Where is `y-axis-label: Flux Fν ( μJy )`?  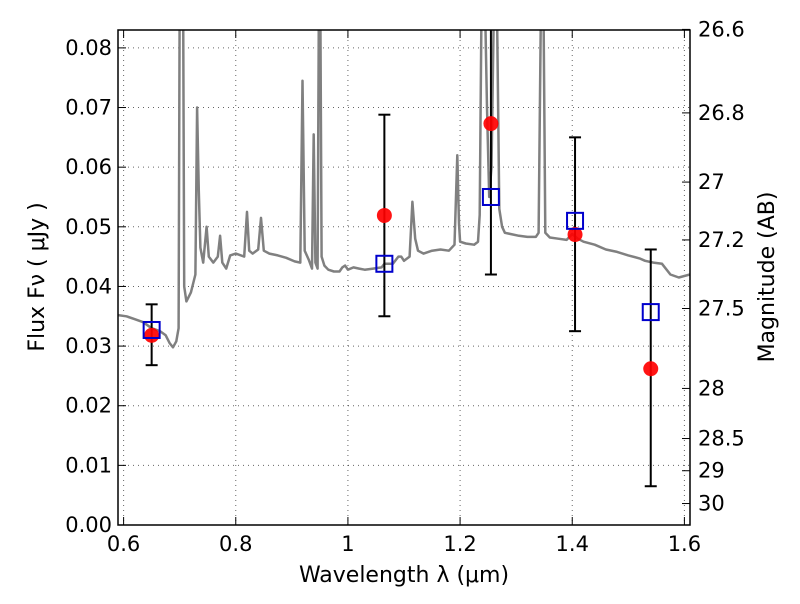 y-axis-label: Flux Fν ( μJy ) is located at coordinates (37, 276).